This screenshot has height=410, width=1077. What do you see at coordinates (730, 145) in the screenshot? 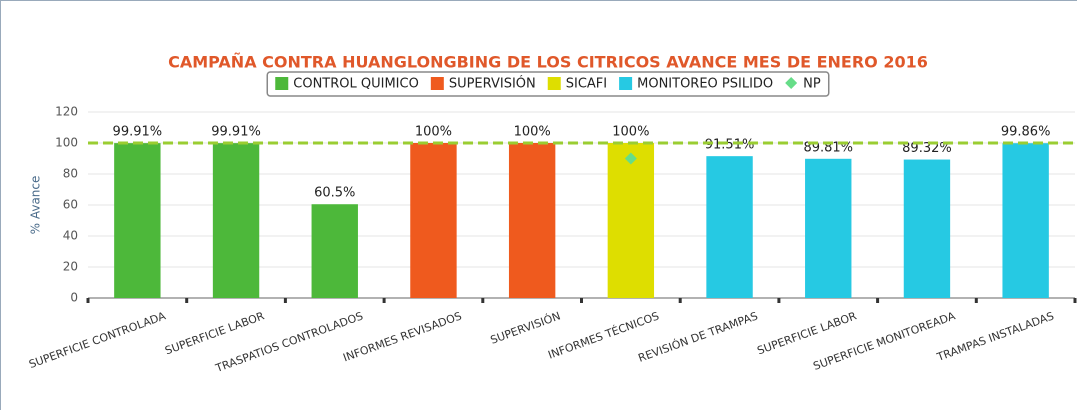
I see `data-label: 91.51%` at bounding box center [730, 145].